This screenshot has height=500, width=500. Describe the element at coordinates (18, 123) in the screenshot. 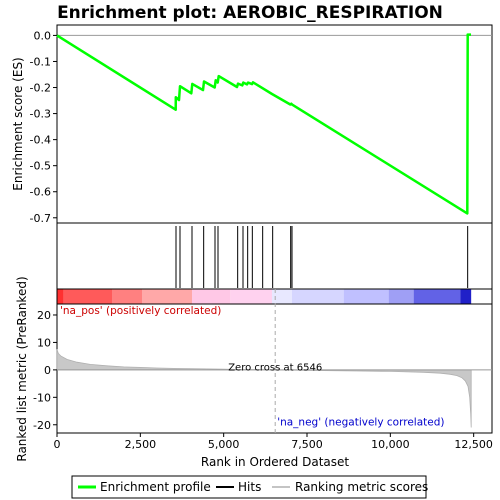

I see `es-y-axis-label: Enrichment score (ES)` at that location.